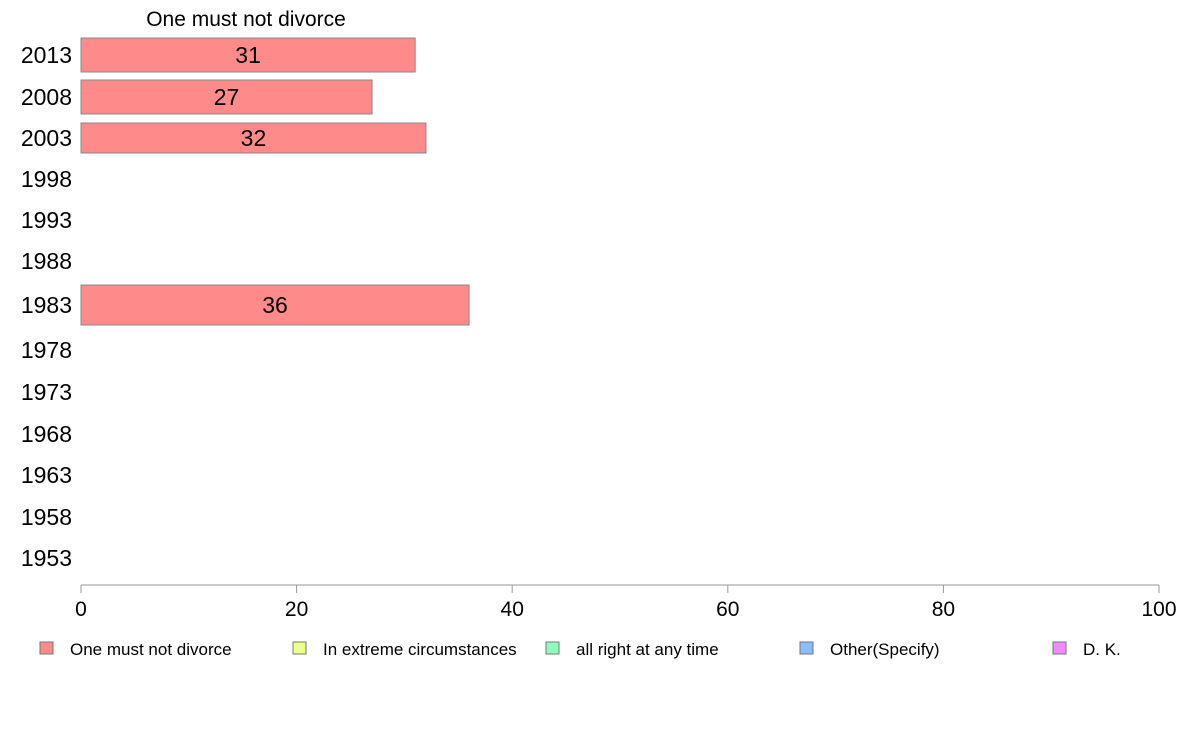 The image size is (1188, 736). I want to click on chart-title: One must not divorce, so click(246, 19).